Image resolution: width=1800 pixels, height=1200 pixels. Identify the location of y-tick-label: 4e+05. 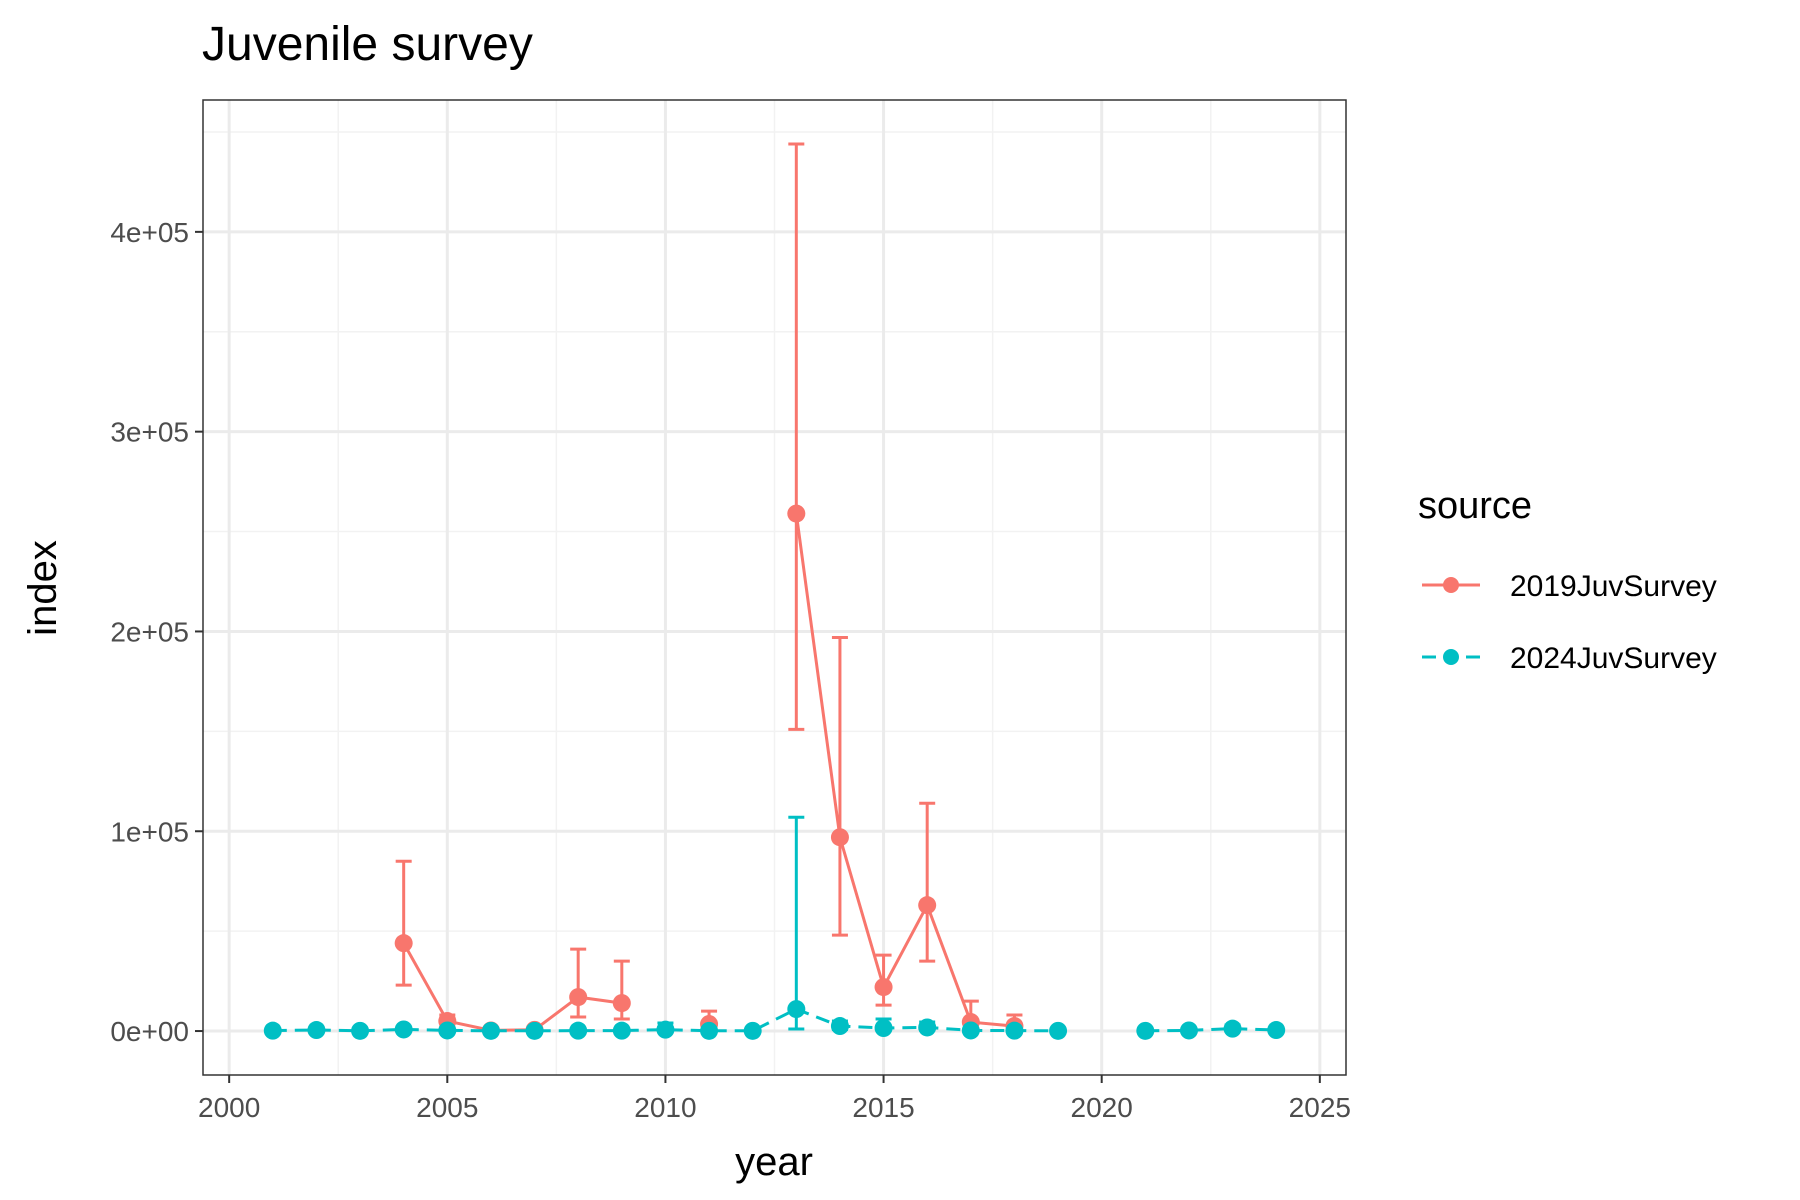
(149, 232).